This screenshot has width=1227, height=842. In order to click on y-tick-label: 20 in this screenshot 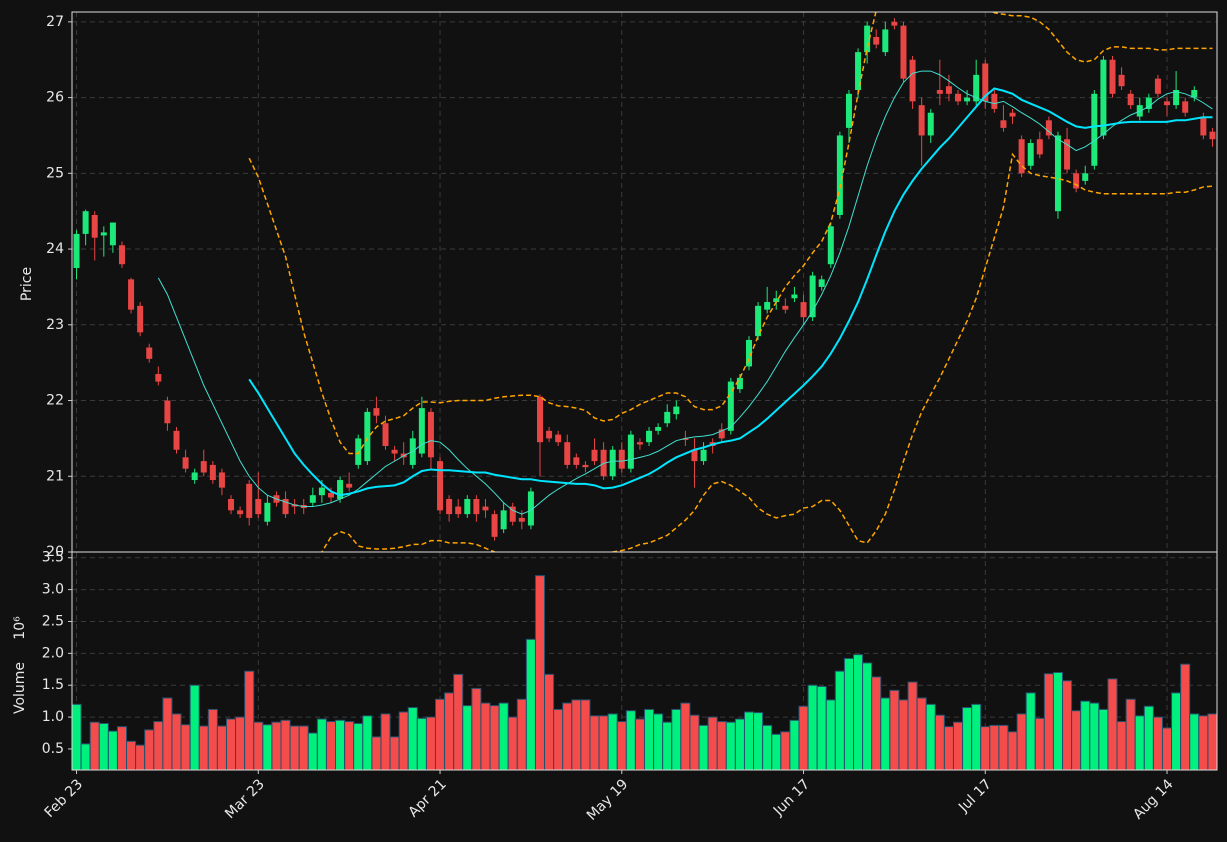, I will do `click(55, 552)`.